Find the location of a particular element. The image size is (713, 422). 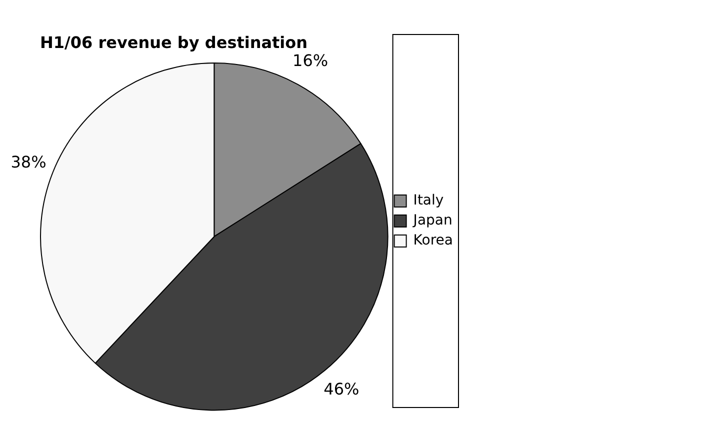

data-label: 38% is located at coordinates (28, 162).